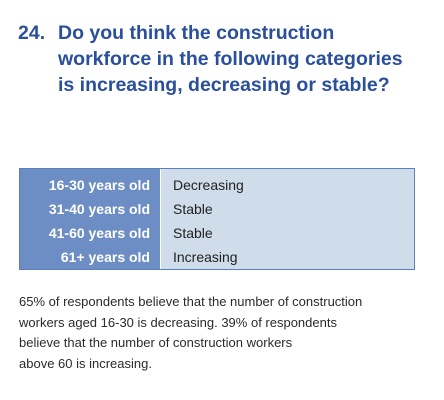 Image resolution: width=444 pixels, height=400 pixels. I want to click on trend-cell: Decreasing, so click(208, 185).